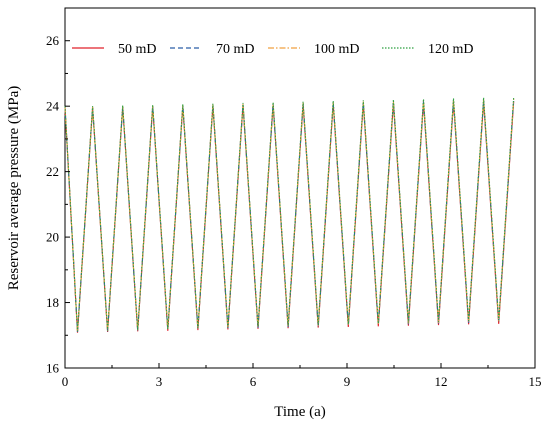 The width and height of the screenshot is (550, 426). Describe the element at coordinates (337, 49) in the screenshot. I see `legend-label: 100 mD` at that location.